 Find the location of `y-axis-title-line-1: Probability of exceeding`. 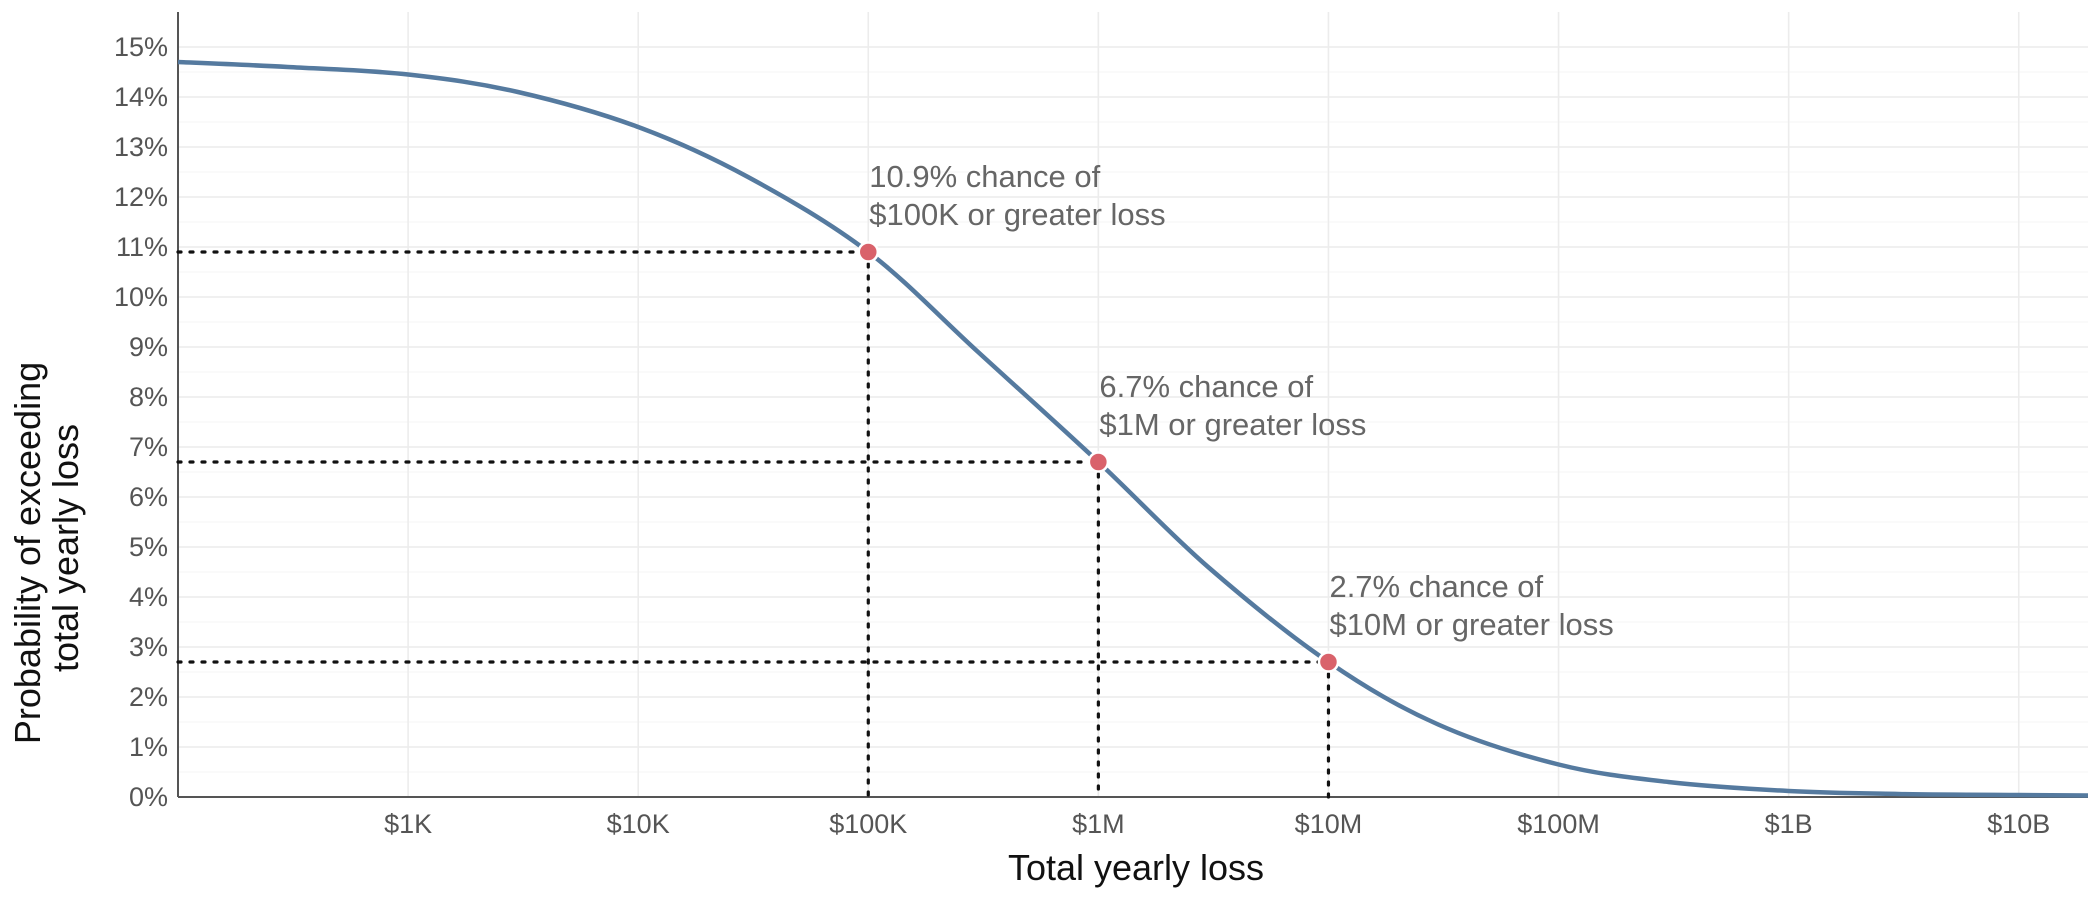

y-axis-title-line-1: Probability of exceeding is located at coordinates (27, 553).